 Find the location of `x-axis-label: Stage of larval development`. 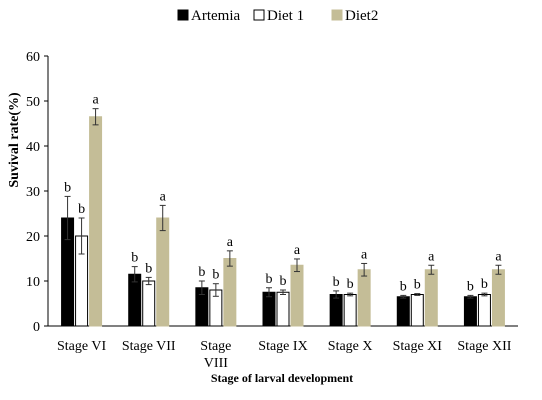

x-axis-label: Stage of larval development is located at coordinates (282, 378).